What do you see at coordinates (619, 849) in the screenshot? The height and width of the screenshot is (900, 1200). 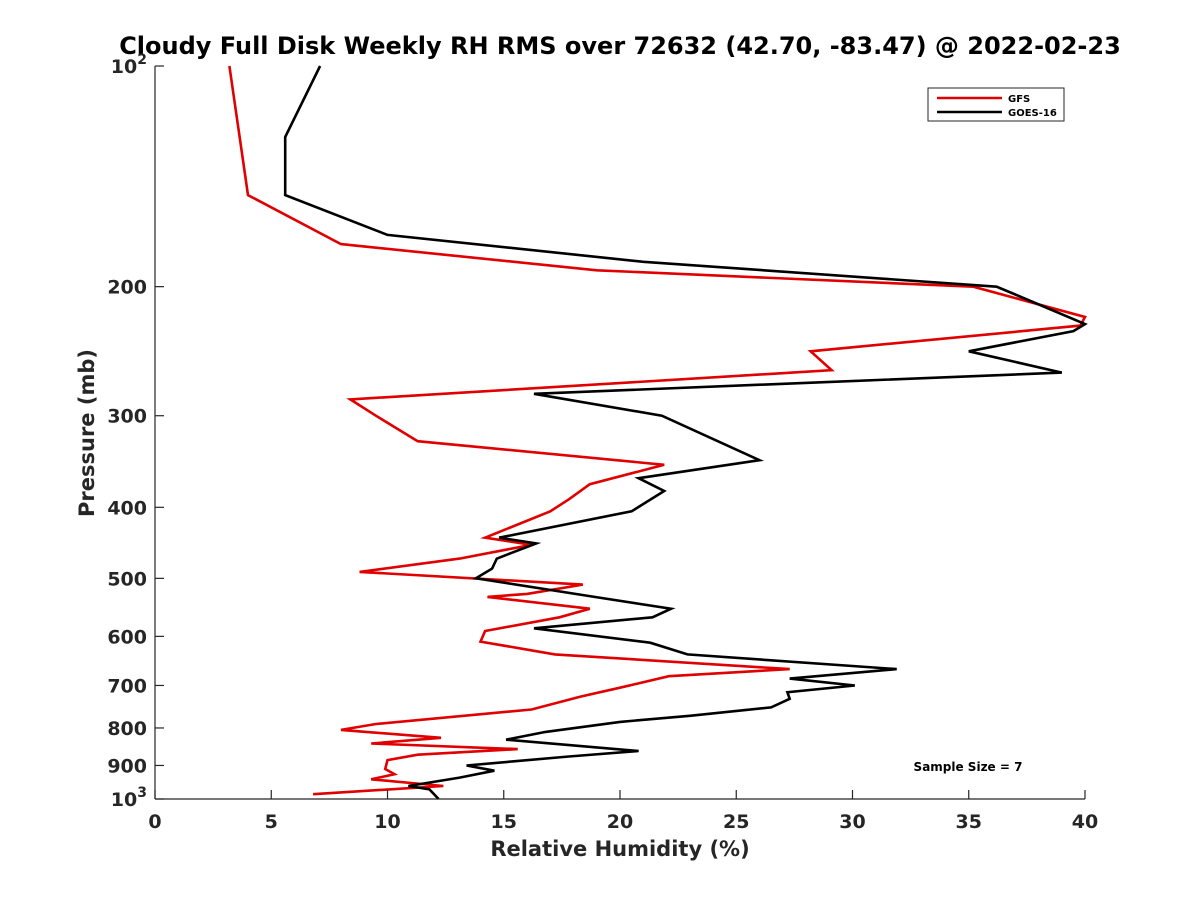 I see `x-axis-label: Relative Humidity (%)` at bounding box center [619, 849].